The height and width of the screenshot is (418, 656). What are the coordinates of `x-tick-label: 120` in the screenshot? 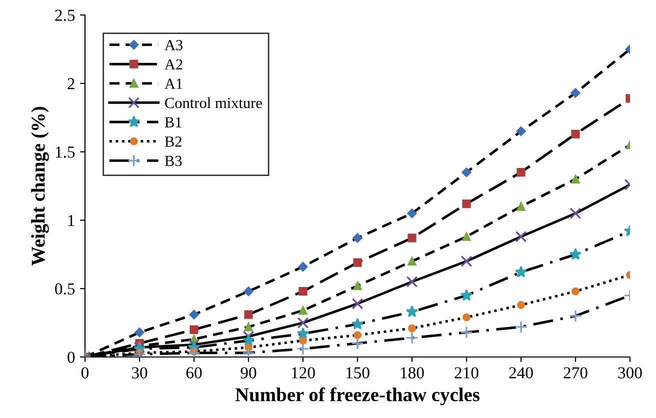 It's located at (303, 372).